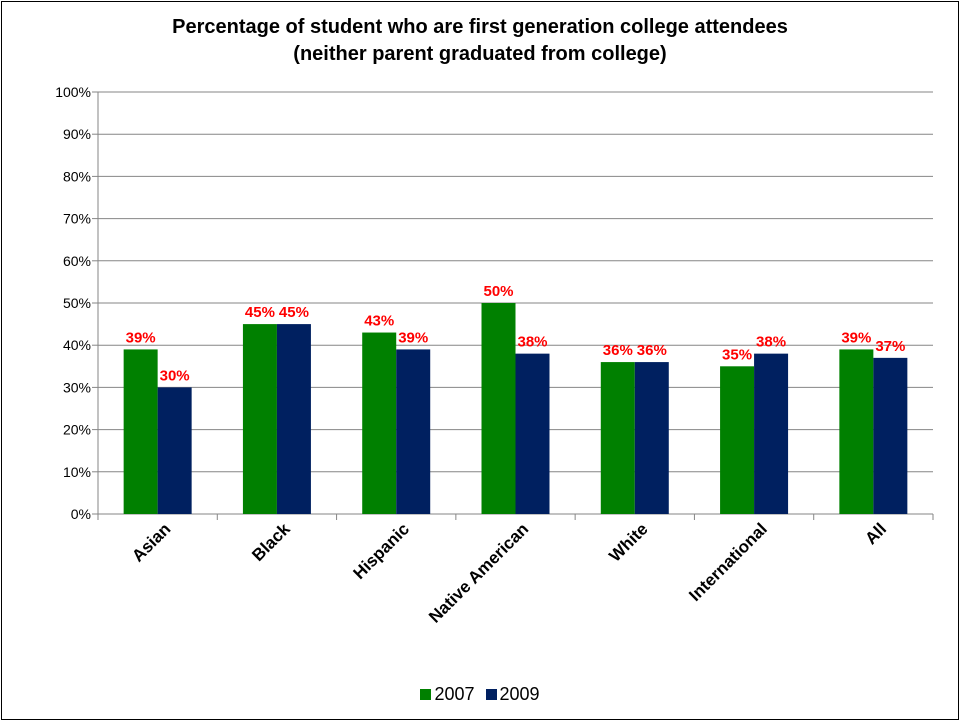 This screenshot has height=721, width=960. What do you see at coordinates (498, 291) in the screenshot?
I see `data-label: 50%` at bounding box center [498, 291].